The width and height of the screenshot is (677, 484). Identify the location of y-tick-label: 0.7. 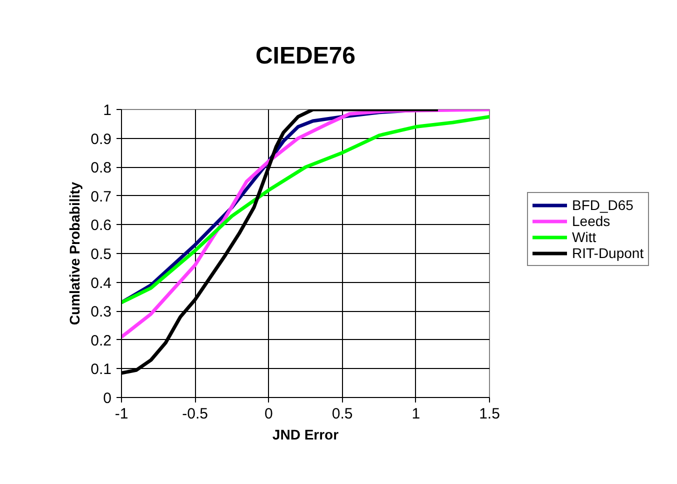
(101, 197).